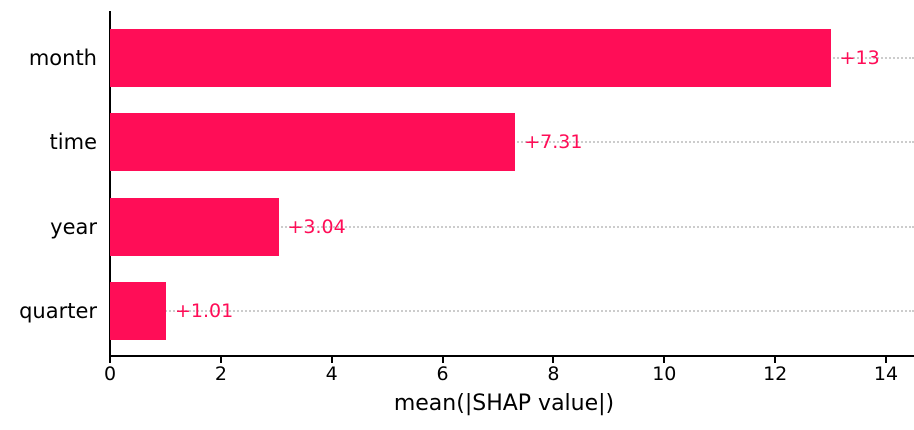 This screenshot has height=430, width=914. I want to click on bar-year, so click(194, 227).